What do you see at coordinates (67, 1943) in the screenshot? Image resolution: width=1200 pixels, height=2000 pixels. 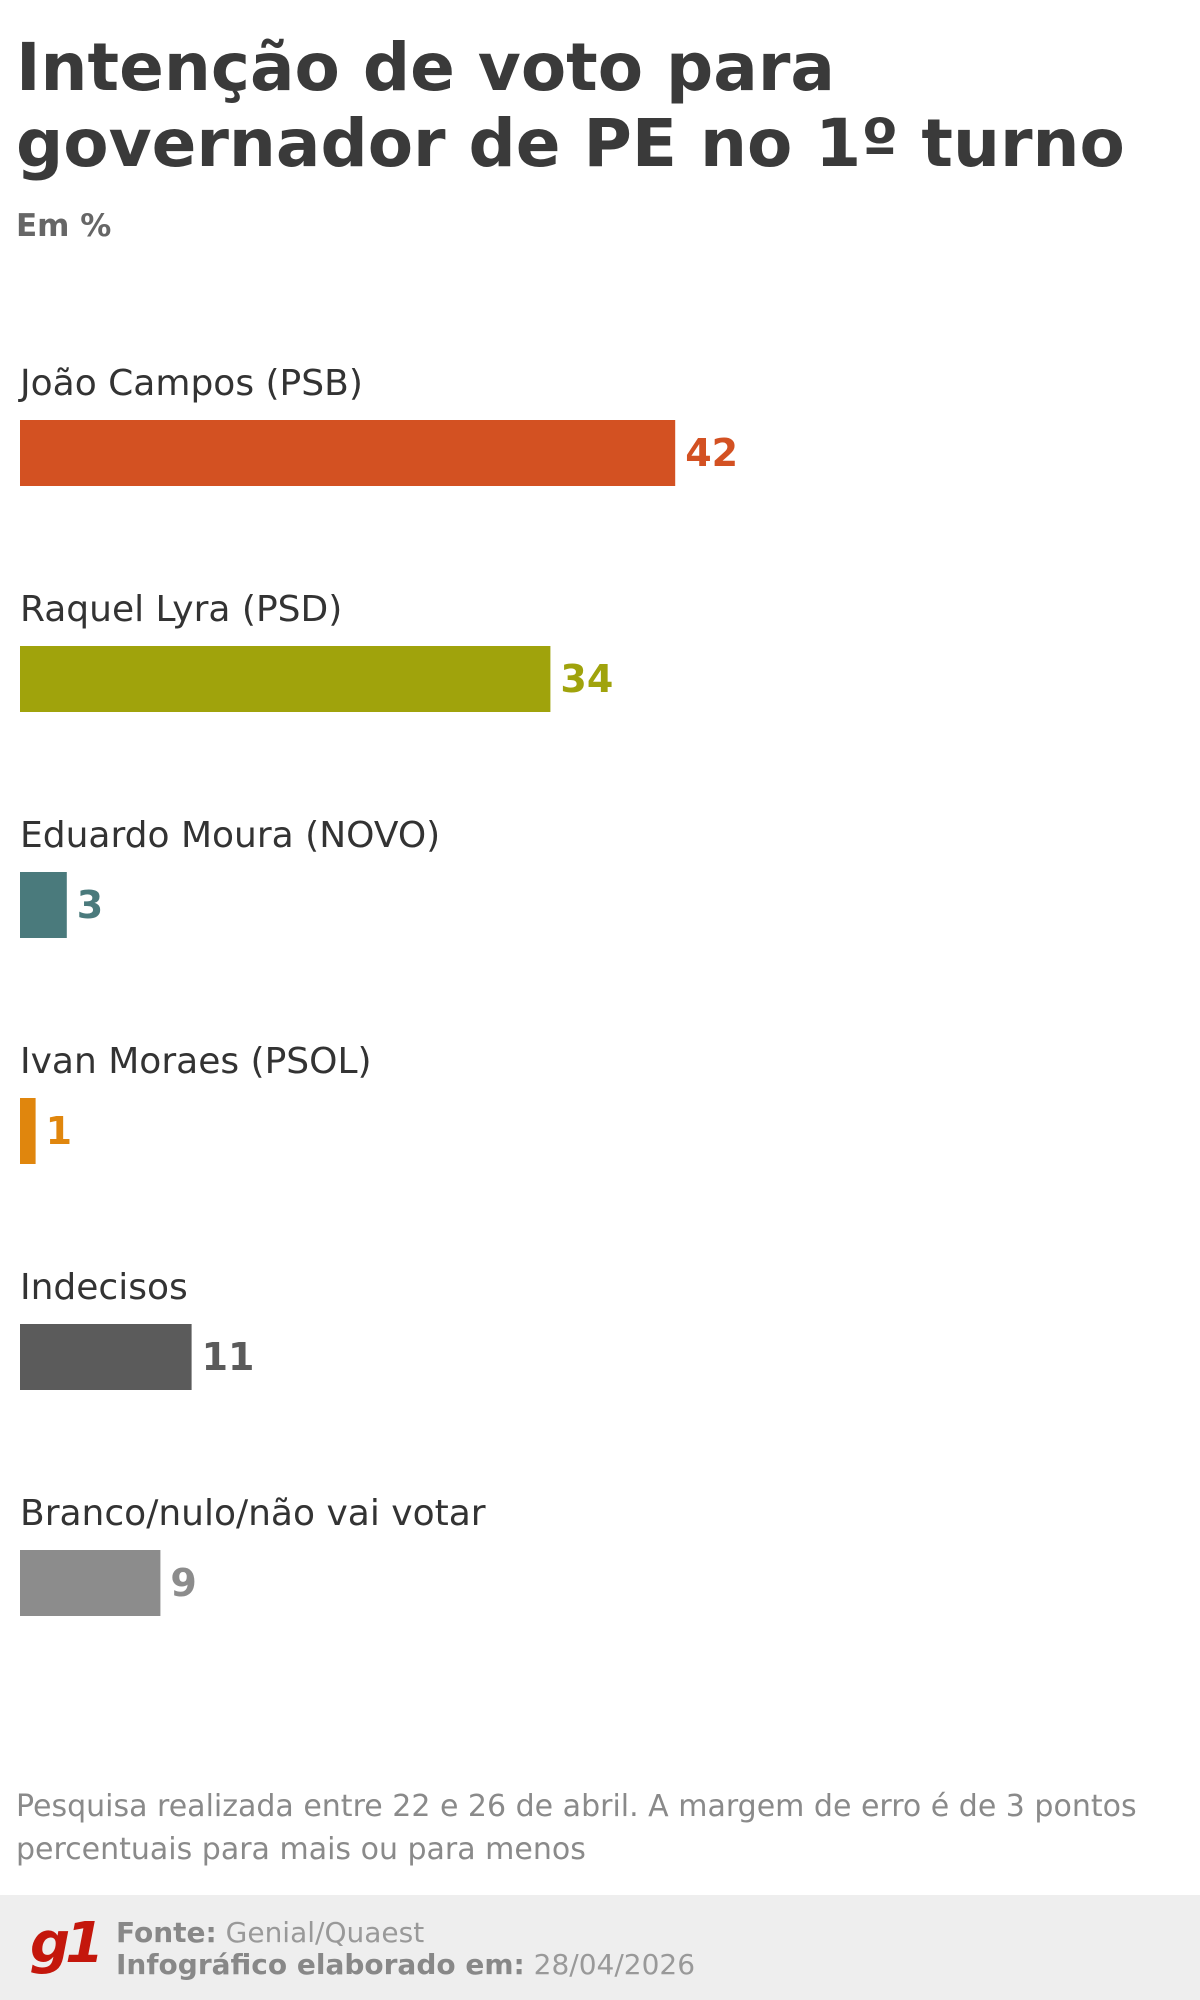 I see `g1-logo: g1` at bounding box center [67, 1943].